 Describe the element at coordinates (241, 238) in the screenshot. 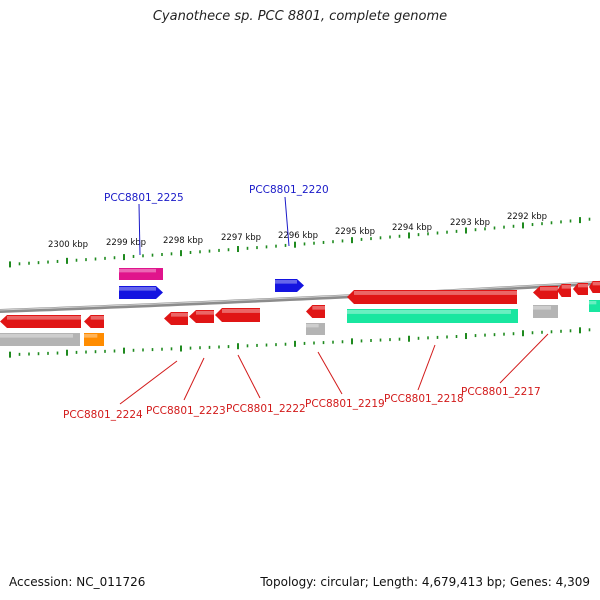

I see `scale-tick-label: 2297 kbp` at that location.